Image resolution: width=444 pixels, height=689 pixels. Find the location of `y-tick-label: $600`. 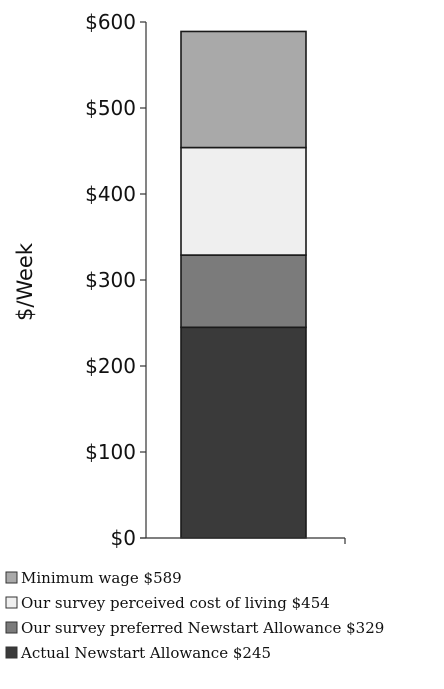

y-tick-label: $600 is located at coordinates (110, 22).